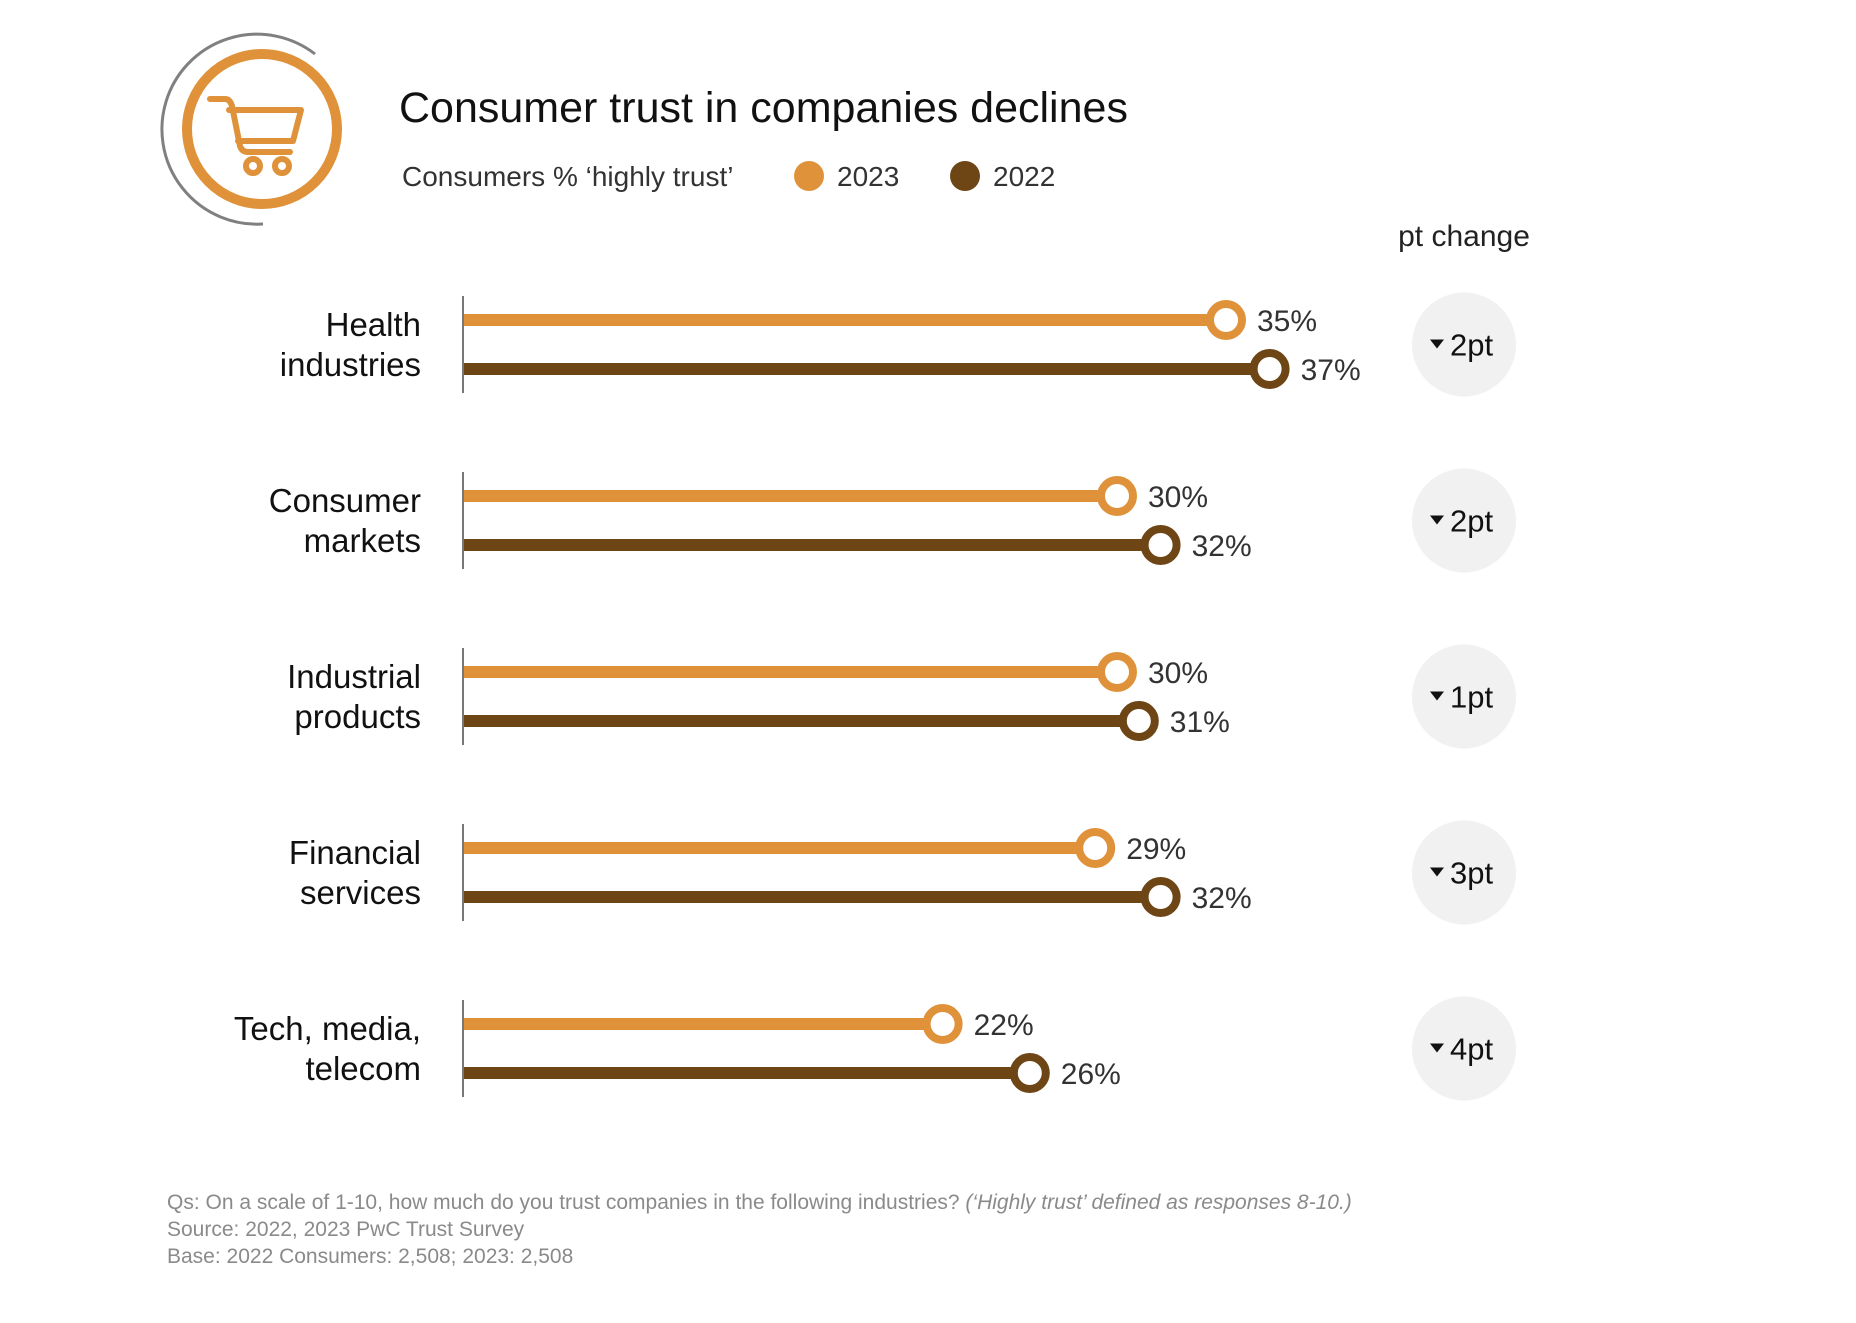 The height and width of the screenshot is (1323, 1856). What do you see at coordinates (1287, 321) in the screenshot?
I see `value-label-2023: 35%` at bounding box center [1287, 321].